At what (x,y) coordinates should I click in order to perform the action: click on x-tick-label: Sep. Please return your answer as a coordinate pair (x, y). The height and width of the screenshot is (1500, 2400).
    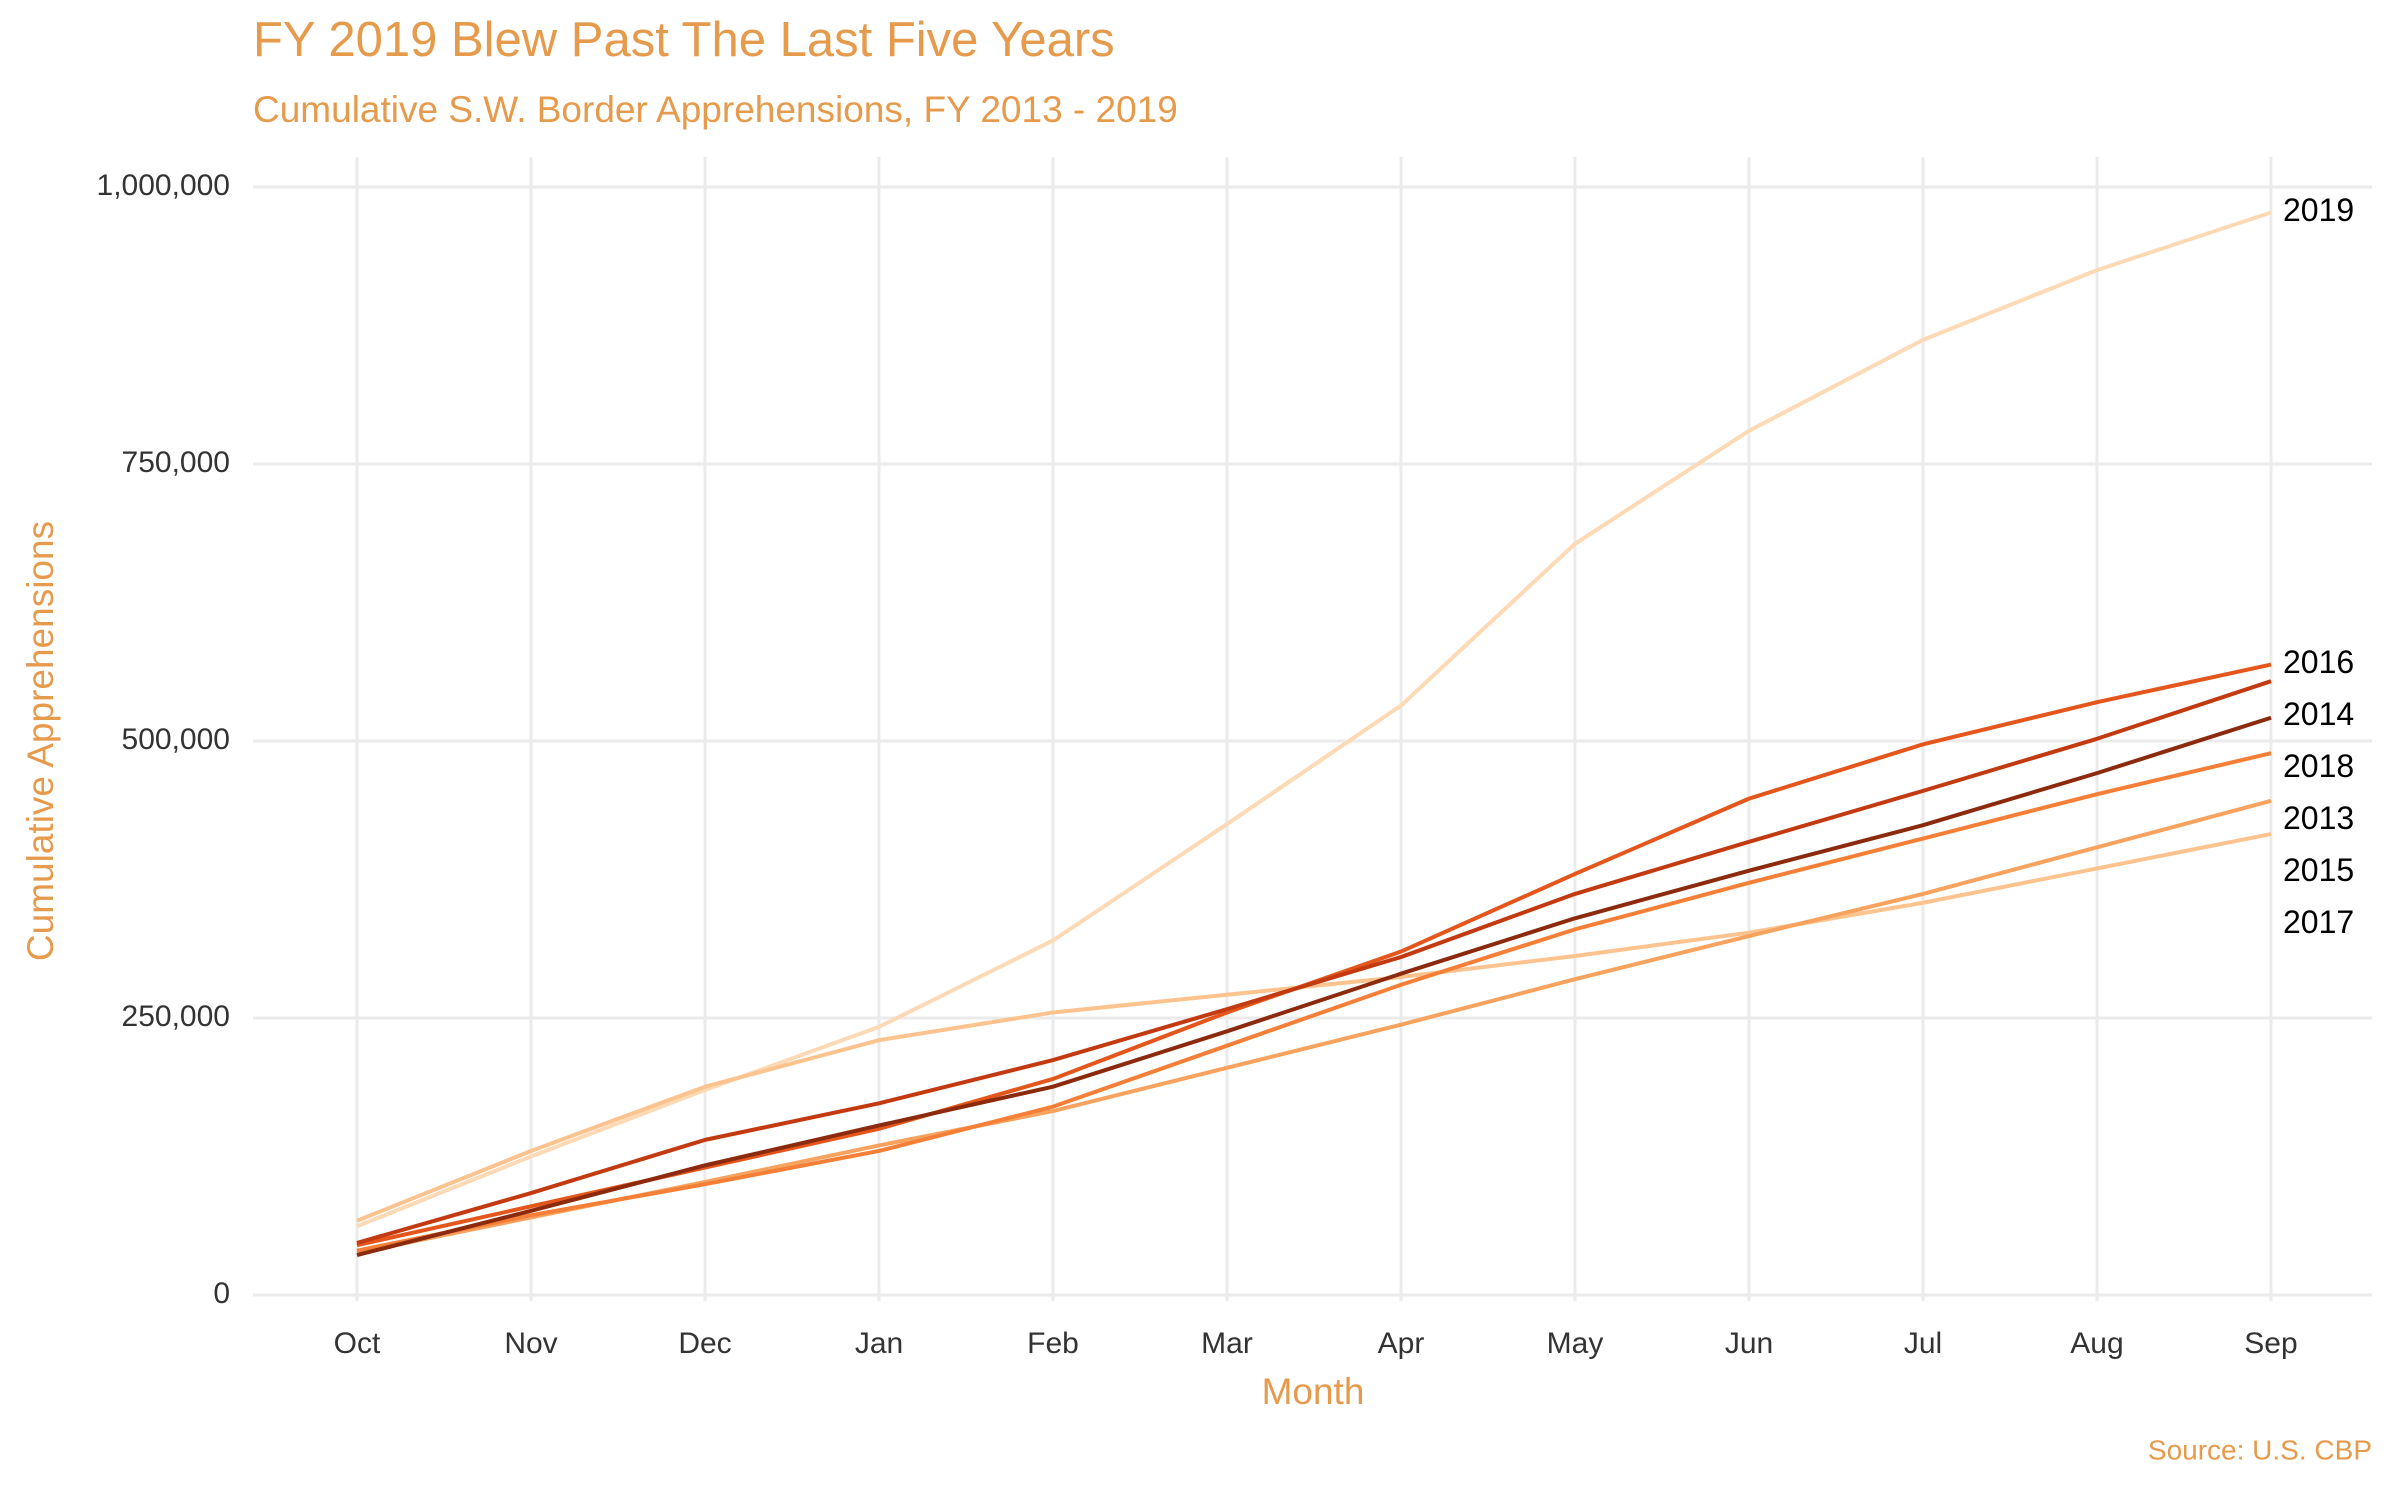
    Looking at the image, I should click on (2270, 1343).